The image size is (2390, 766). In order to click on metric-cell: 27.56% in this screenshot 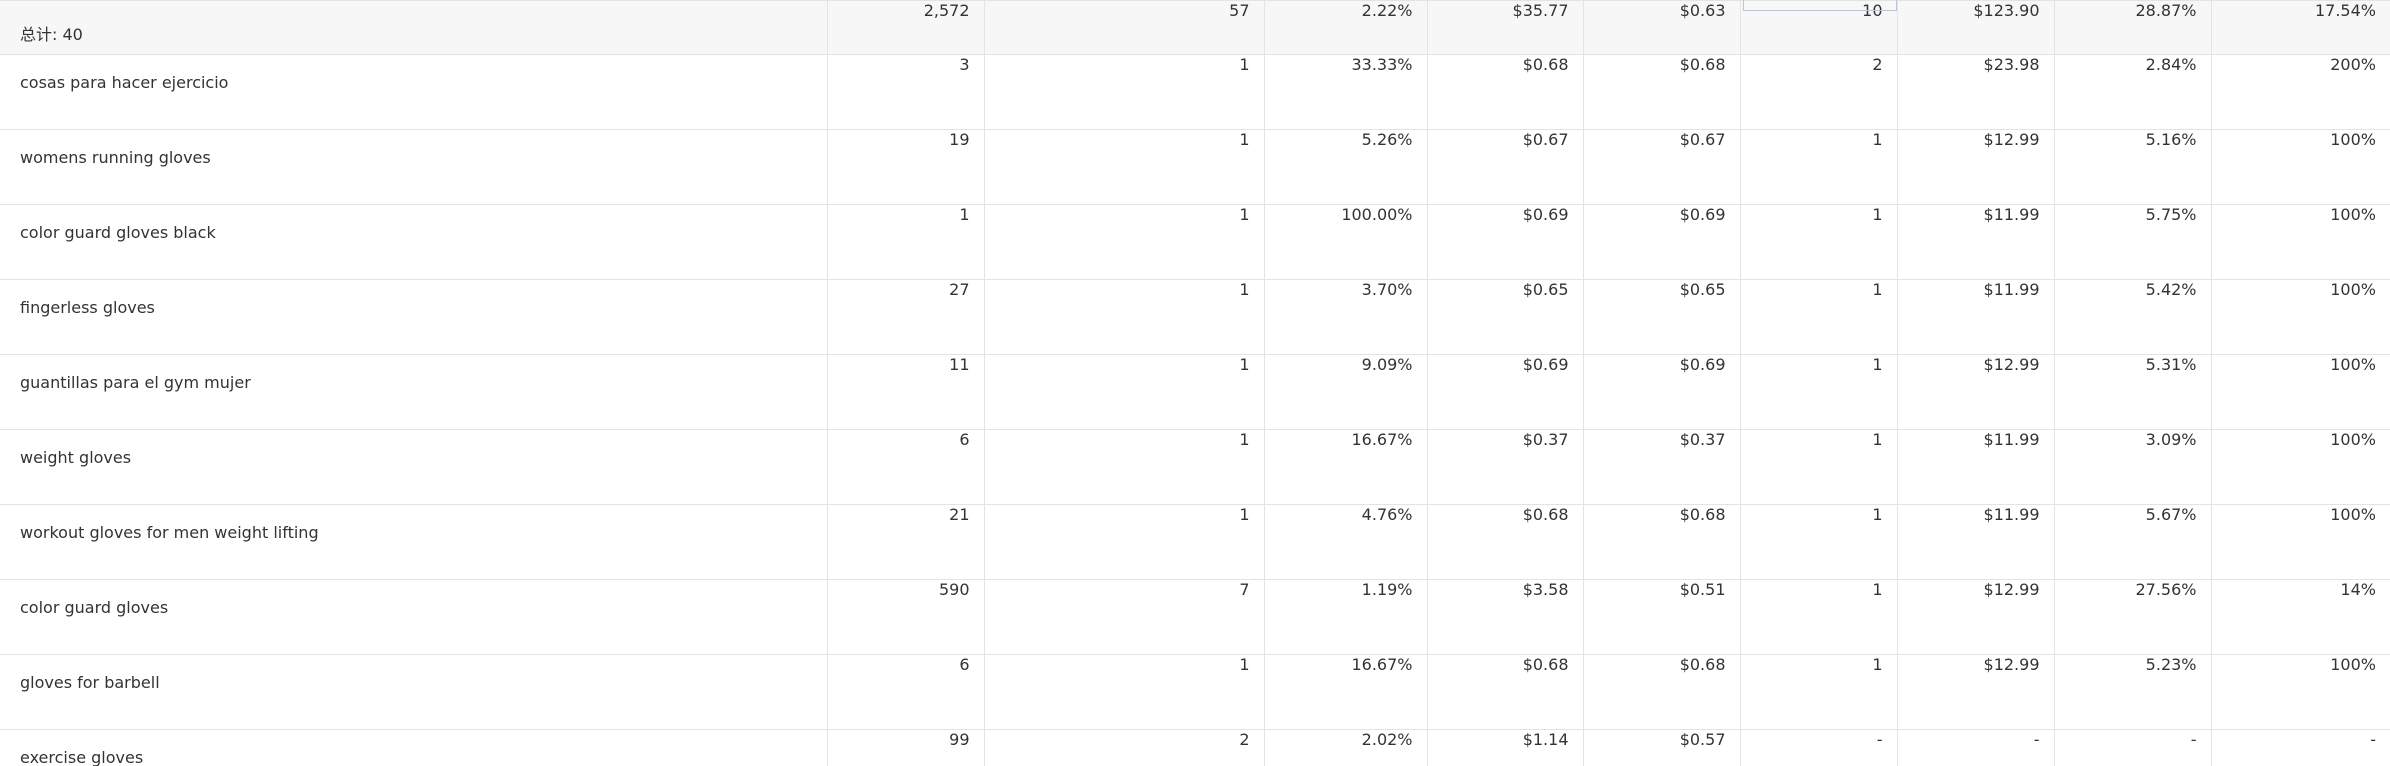, I will do `click(2133, 617)`.